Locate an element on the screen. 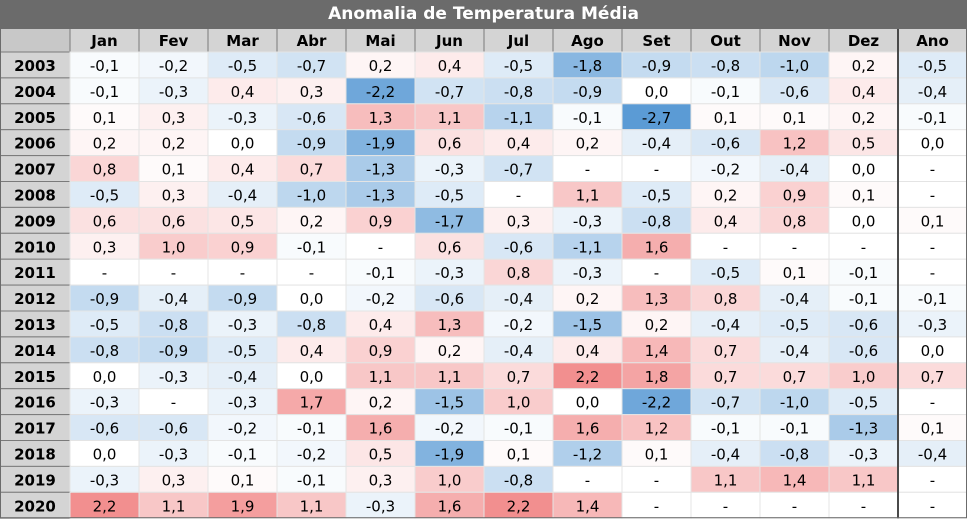  year-label: 2011 is located at coordinates (35, 273).